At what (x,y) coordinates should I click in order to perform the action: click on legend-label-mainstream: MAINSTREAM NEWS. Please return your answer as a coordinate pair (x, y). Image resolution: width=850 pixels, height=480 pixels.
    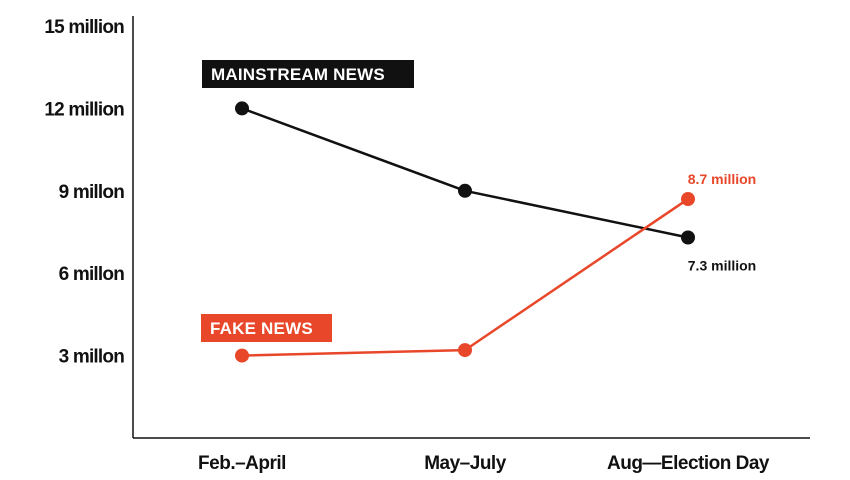
    Looking at the image, I should click on (298, 74).